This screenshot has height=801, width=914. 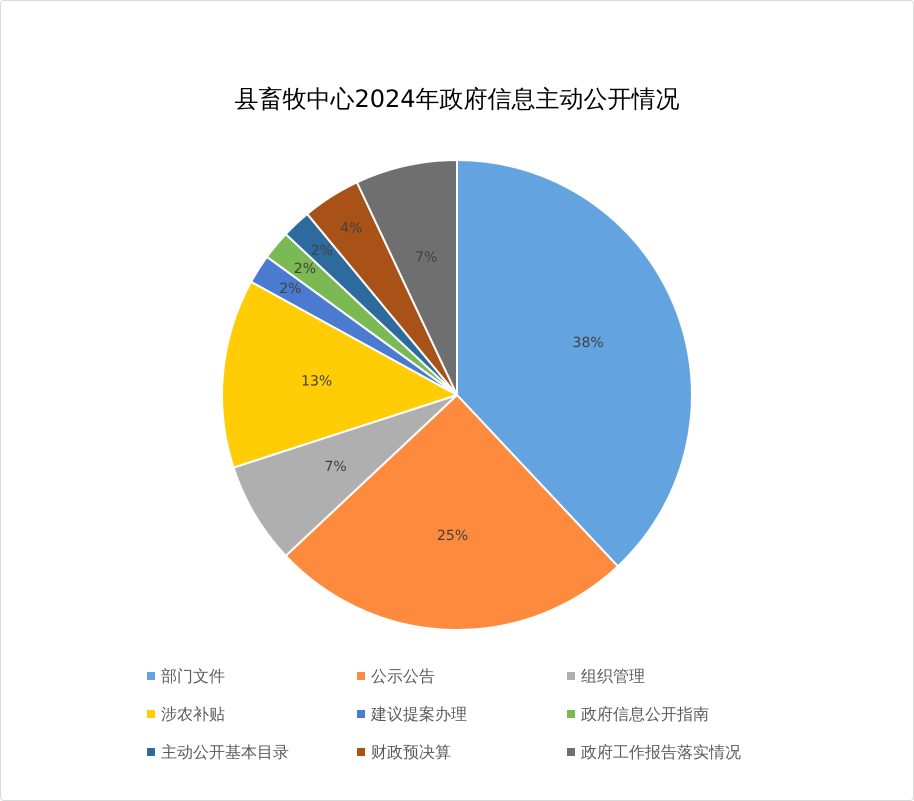 I want to click on legend-label: 主动公开基本目录, so click(x=225, y=752).